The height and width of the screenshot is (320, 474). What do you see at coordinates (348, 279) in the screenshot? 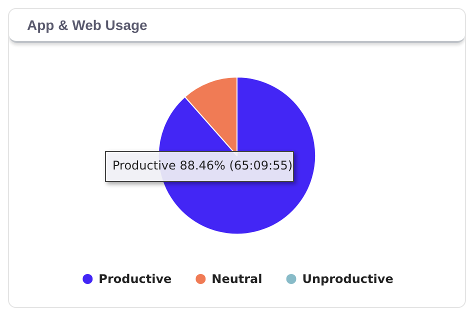
I see `legend-label: Unproductive` at bounding box center [348, 279].